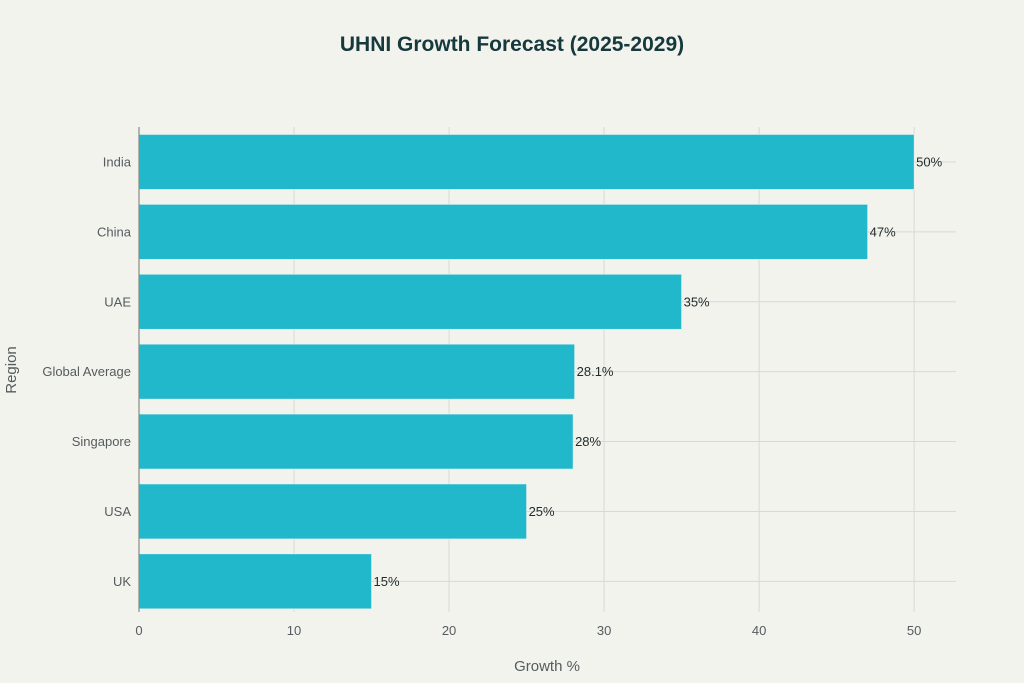  Describe the element at coordinates (101, 441) in the screenshot. I see `category-label: Singapore` at that location.